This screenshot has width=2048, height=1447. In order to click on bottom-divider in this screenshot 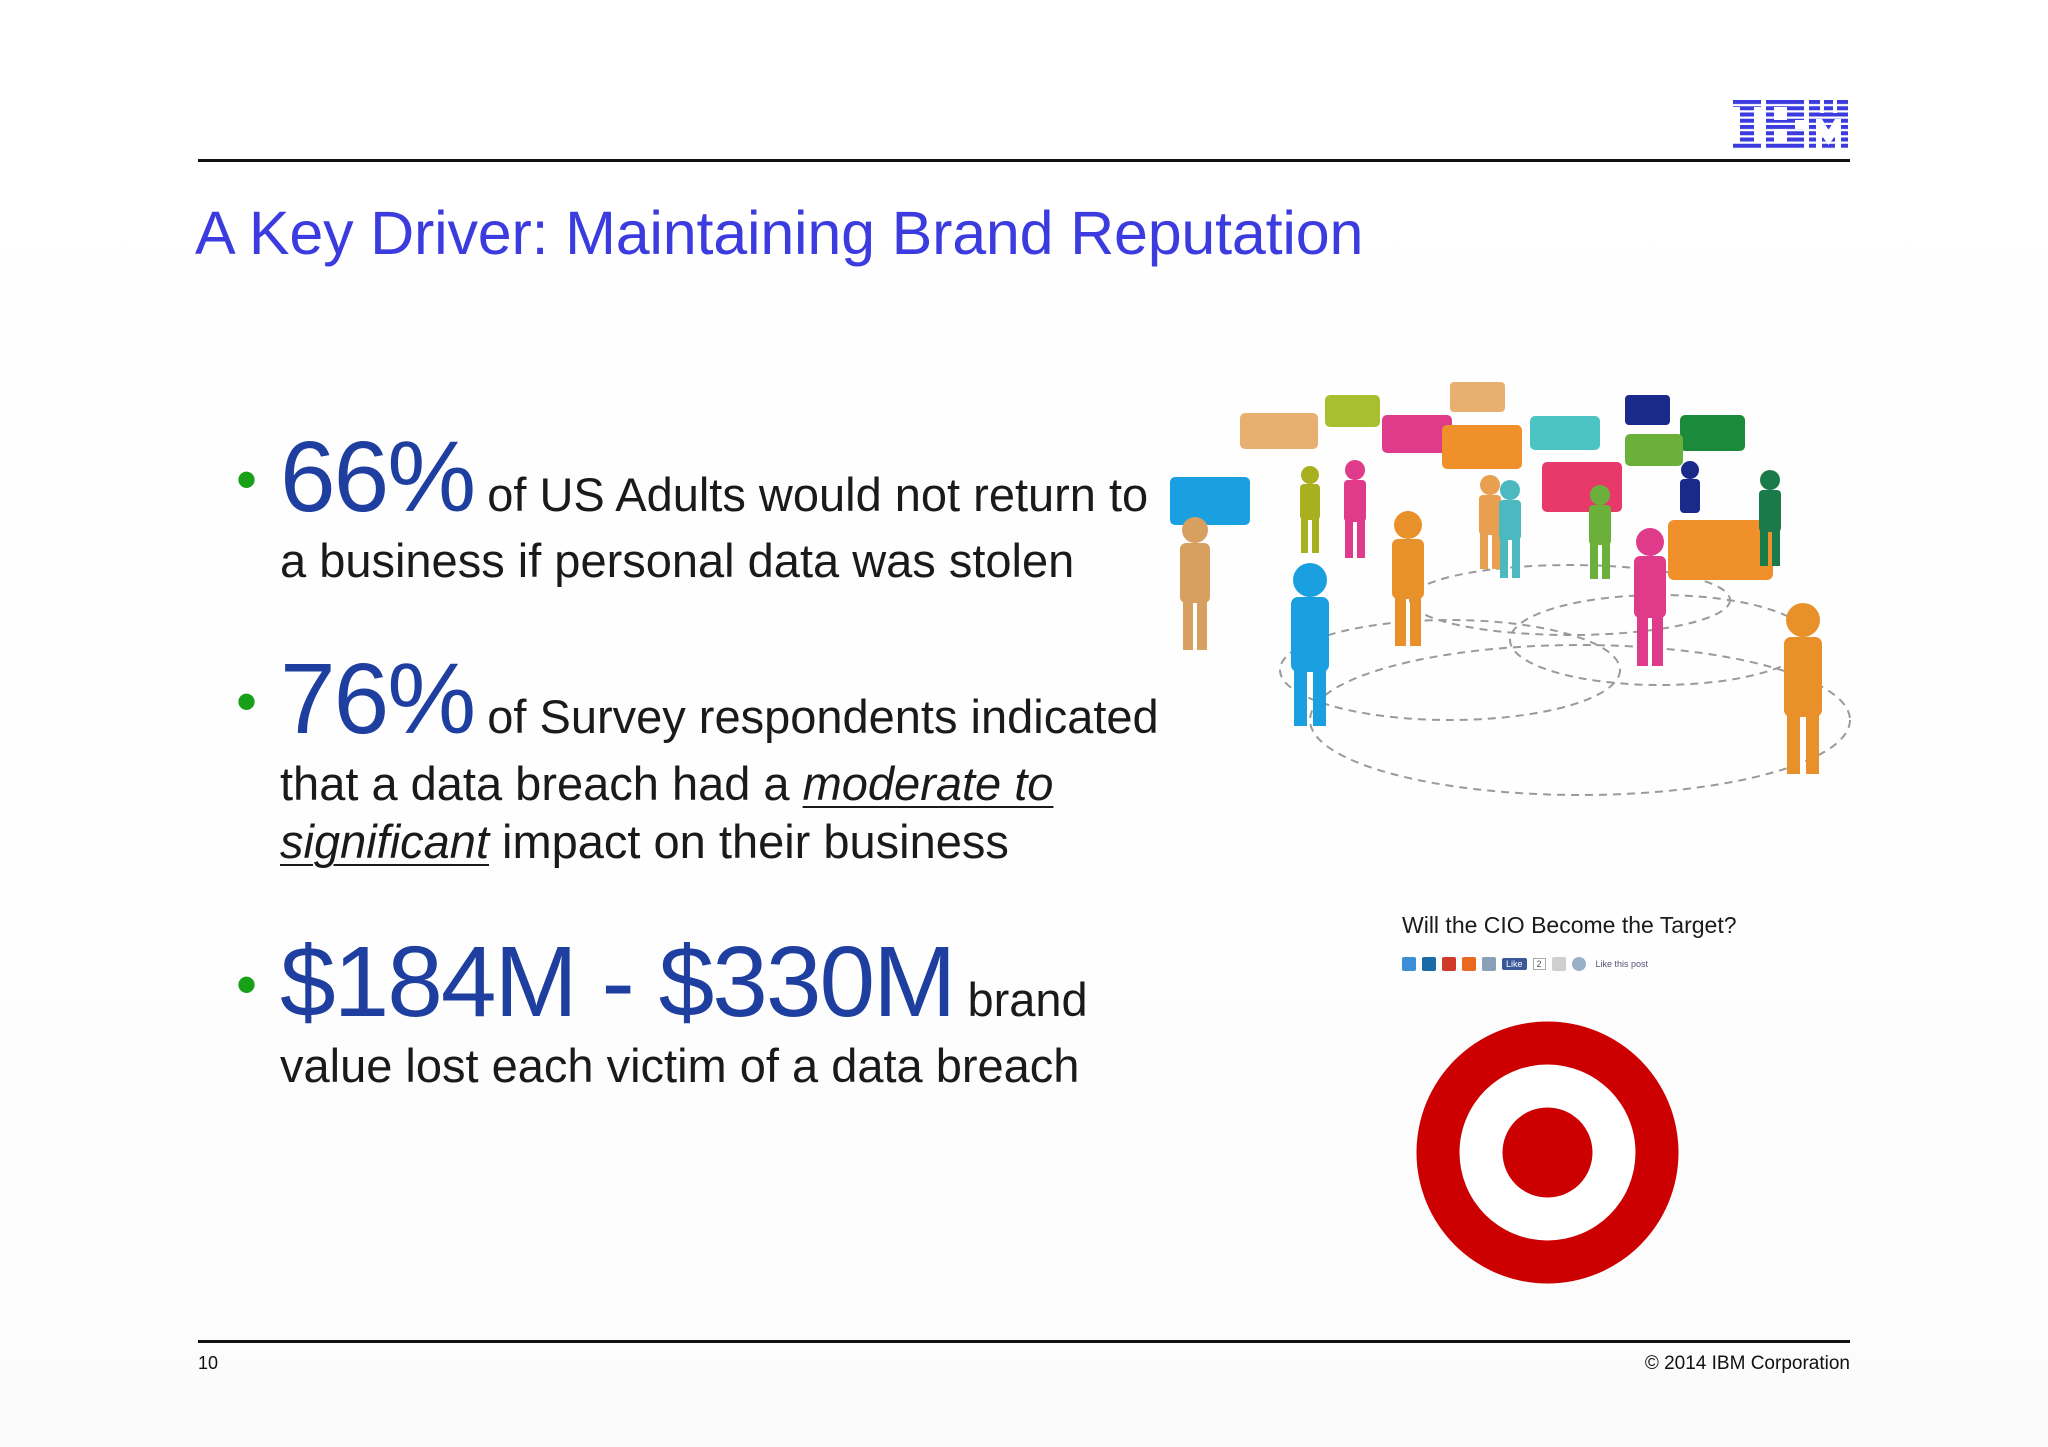, I will do `click(1024, 1341)`.